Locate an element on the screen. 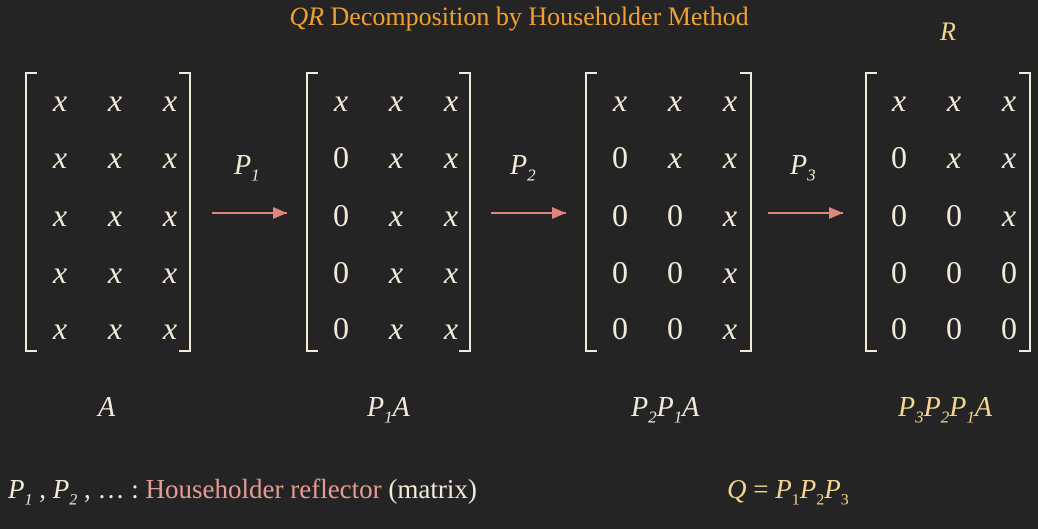 The image size is (1038, 529). matrix-1-cell-r3c1: x is located at coordinates (60, 215).